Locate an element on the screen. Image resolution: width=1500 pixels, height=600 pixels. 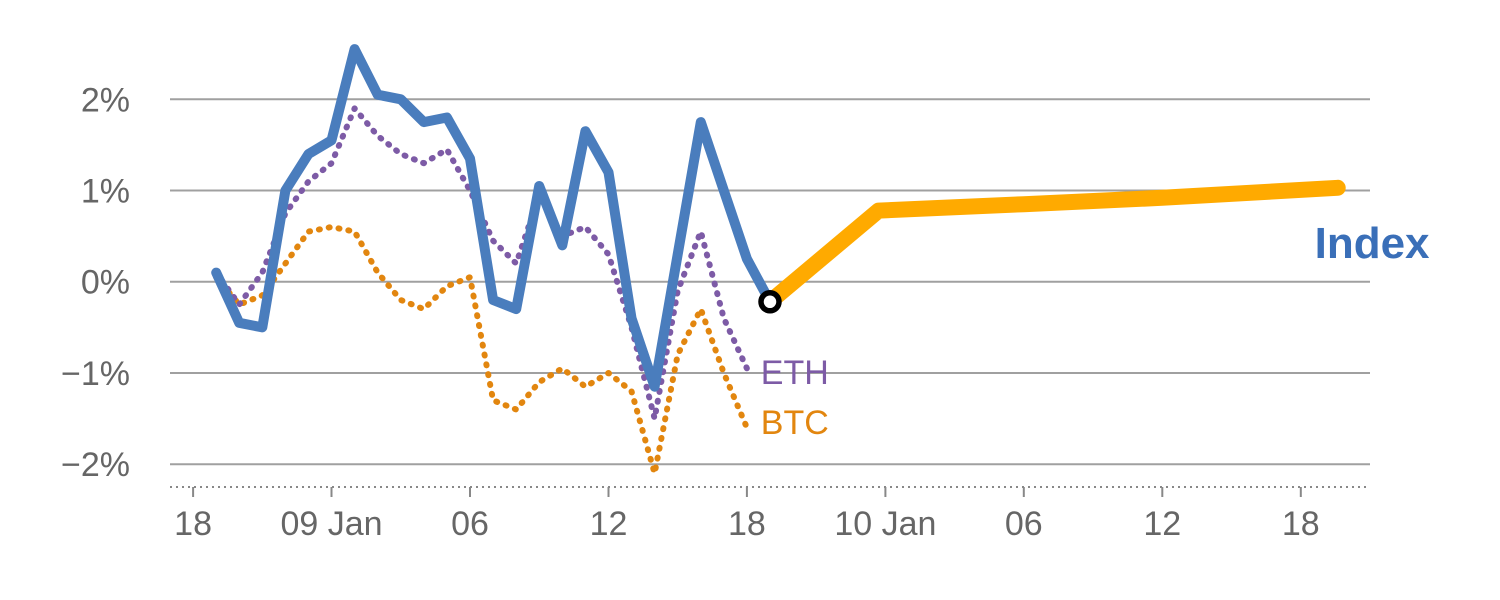
series-label-index: Index is located at coordinates (1372, 243).